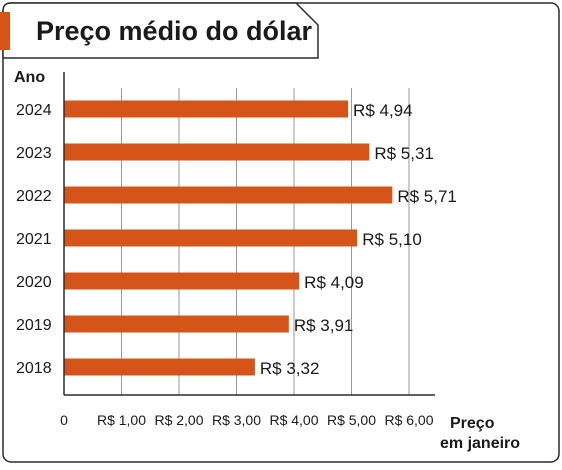 The height and width of the screenshot is (470, 562). What do you see at coordinates (159, 367) in the screenshot?
I see `bar-2018` at bounding box center [159, 367].